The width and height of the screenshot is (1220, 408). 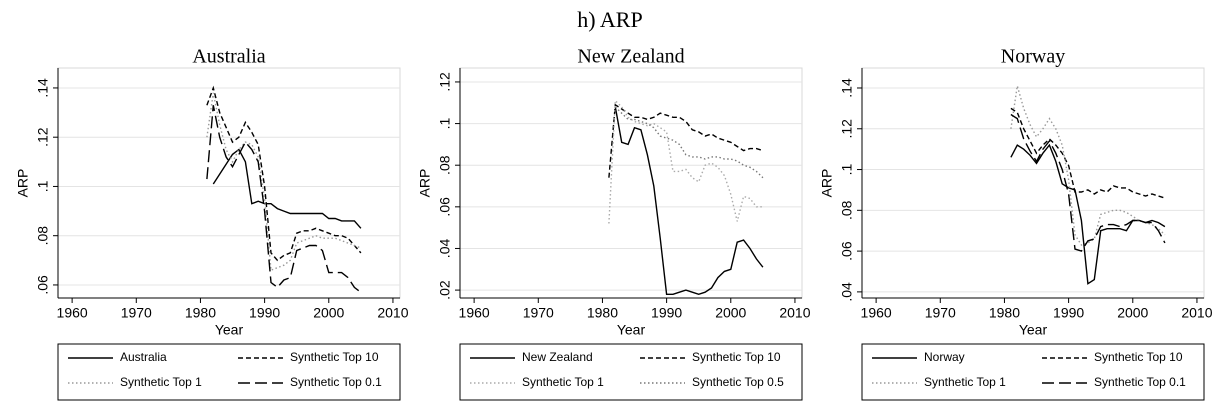 What do you see at coordinates (143, 357) in the screenshot?
I see `legend-label: Australia` at bounding box center [143, 357].